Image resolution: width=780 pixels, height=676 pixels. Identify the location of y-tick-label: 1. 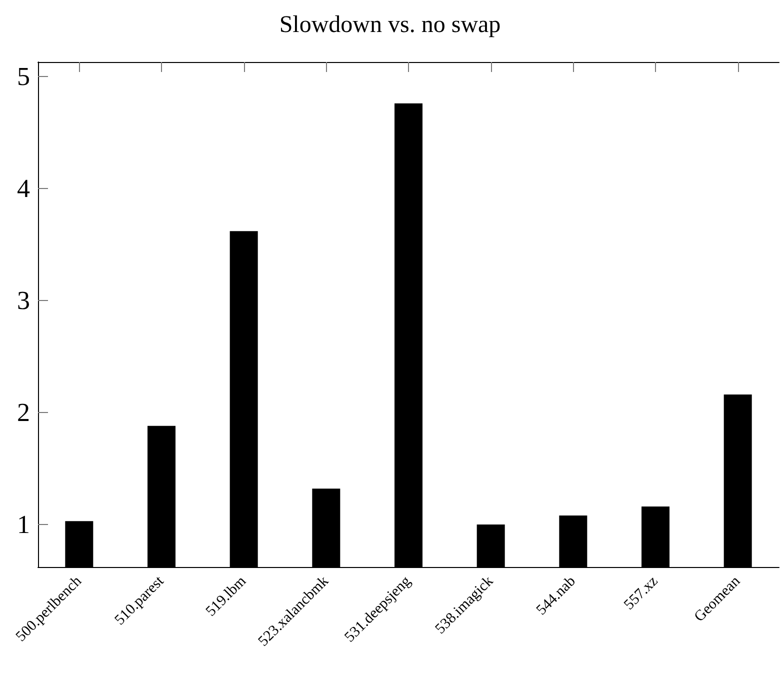
(23, 524).